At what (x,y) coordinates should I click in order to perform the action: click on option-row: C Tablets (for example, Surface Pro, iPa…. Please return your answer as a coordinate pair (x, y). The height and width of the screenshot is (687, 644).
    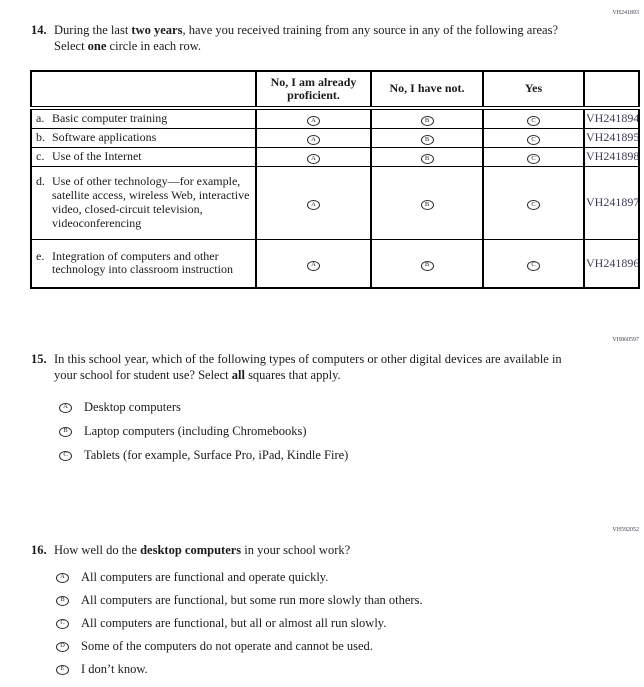
    Looking at the image, I should click on (203, 455).